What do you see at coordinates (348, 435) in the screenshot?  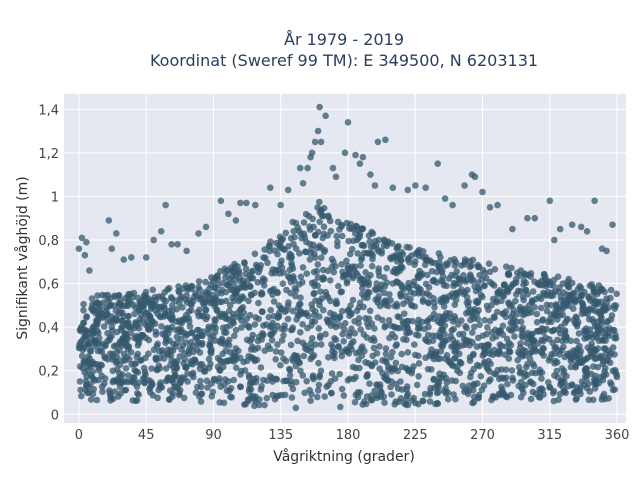 I see `x-tick-label: 180` at bounding box center [348, 435].